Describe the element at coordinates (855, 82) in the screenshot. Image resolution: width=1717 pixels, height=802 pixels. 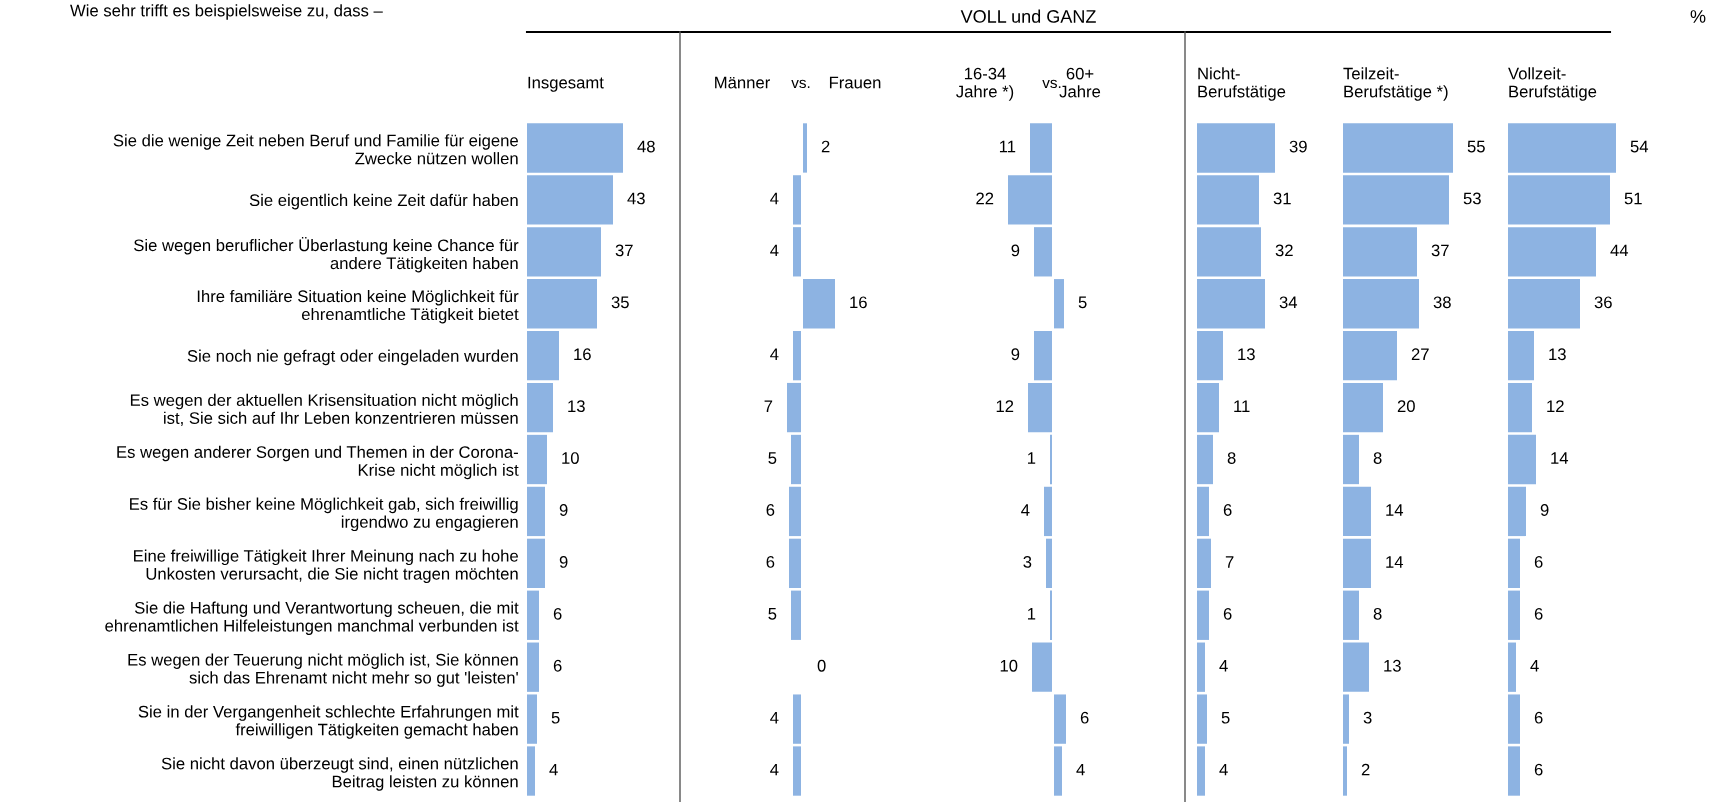
I see `chart-title: Frauen` at that location.